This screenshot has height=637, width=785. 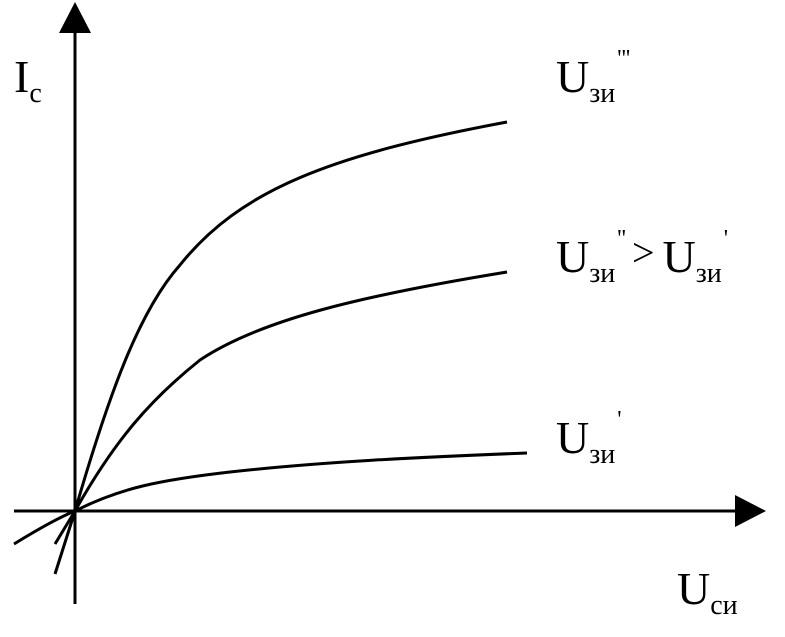 What do you see at coordinates (694, 588) in the screenshot?
I see `x-axis-label-main: U` at bounding box center [694, 588].